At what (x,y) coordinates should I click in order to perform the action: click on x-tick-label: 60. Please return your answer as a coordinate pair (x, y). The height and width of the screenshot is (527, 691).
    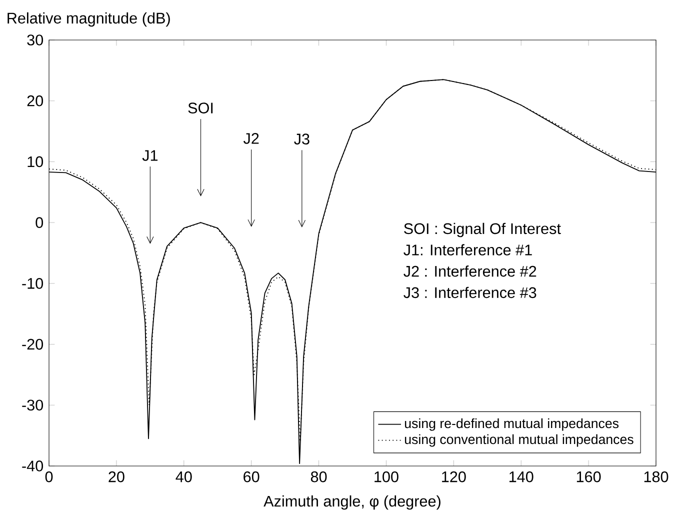
    Looking at the image, I should click on (252, 476).